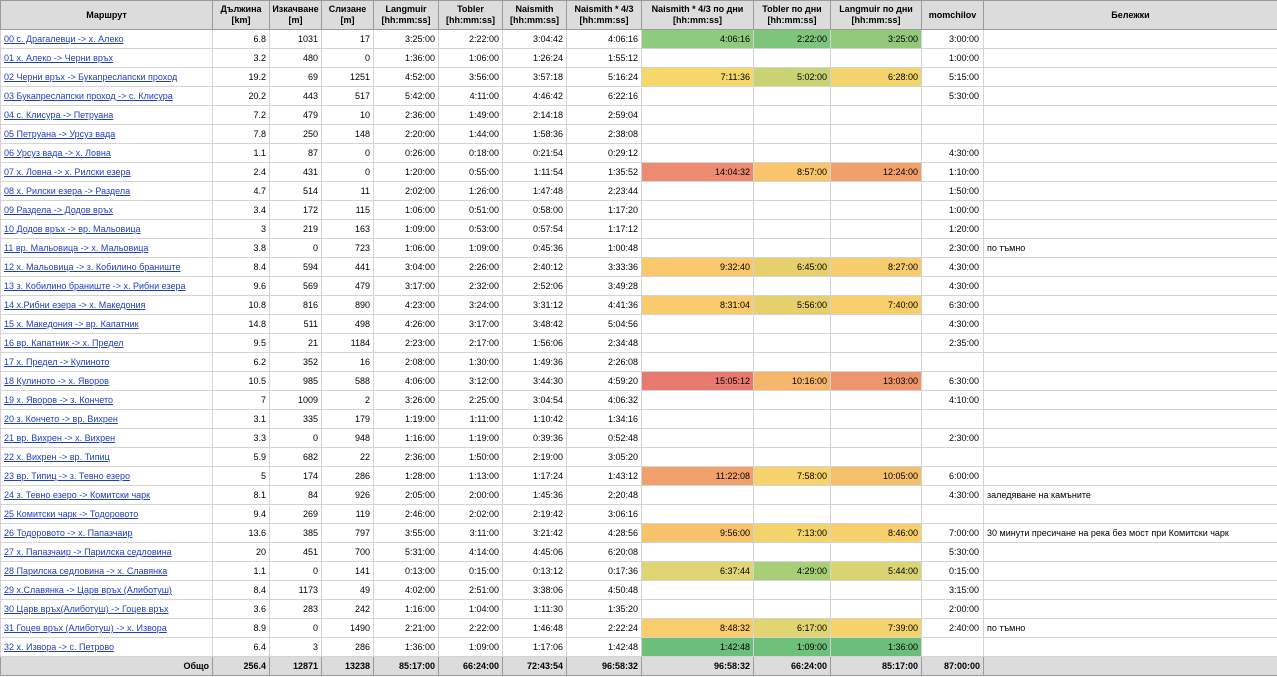  What do you see at coordinates (406, 134) in the screenshot?
I see `langmuir-cell: 2:20:00` at bounding box center [406, 134].